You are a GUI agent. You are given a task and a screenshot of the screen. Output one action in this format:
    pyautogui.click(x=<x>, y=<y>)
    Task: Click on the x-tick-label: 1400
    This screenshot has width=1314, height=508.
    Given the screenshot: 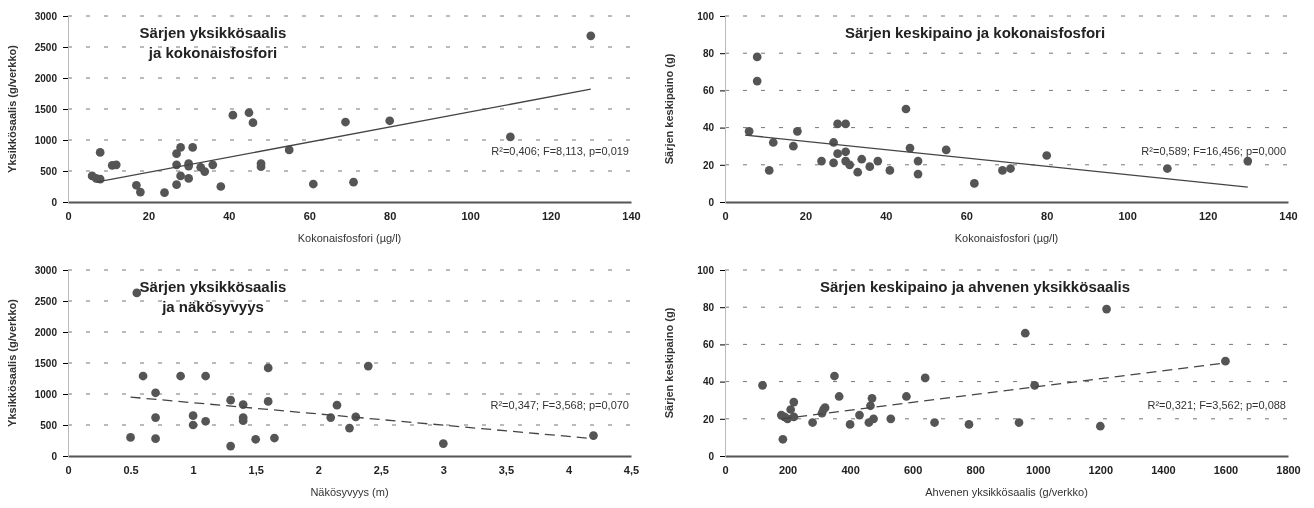 What is the action you would take?
    pyautogui.click(x=1163, y=469)
    